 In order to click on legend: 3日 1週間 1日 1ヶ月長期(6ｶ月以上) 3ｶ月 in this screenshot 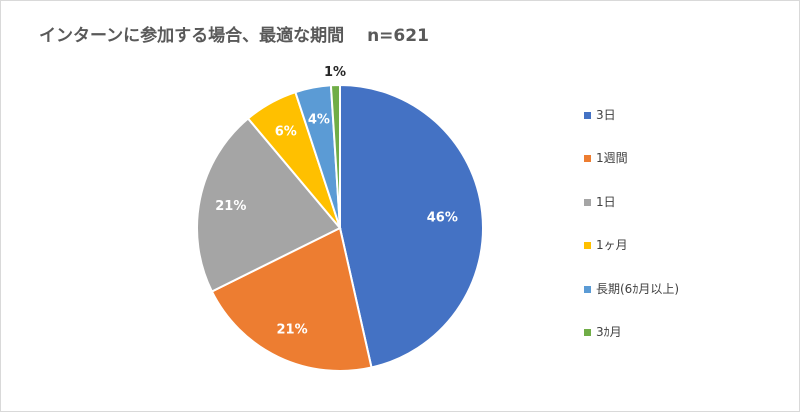, I will do `click(631, 237)`.